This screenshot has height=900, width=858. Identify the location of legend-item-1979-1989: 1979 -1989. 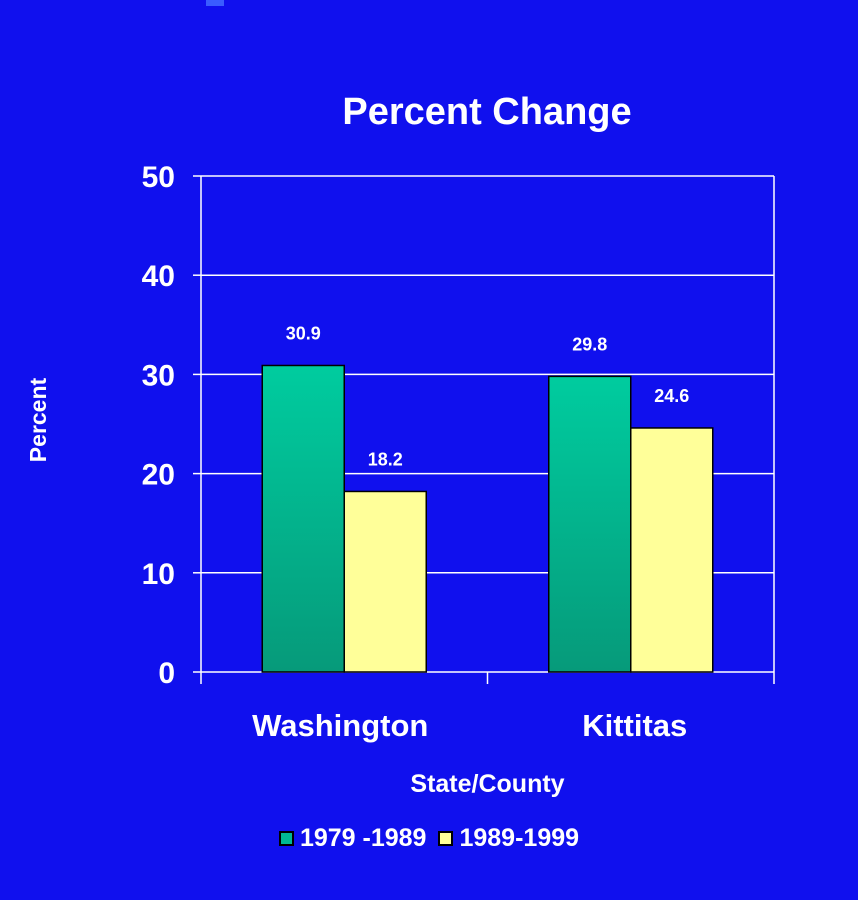
(352, 838).